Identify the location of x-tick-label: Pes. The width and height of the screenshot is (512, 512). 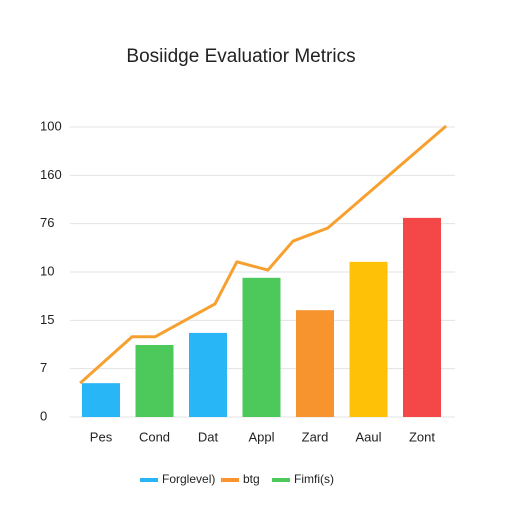
(101, 436).